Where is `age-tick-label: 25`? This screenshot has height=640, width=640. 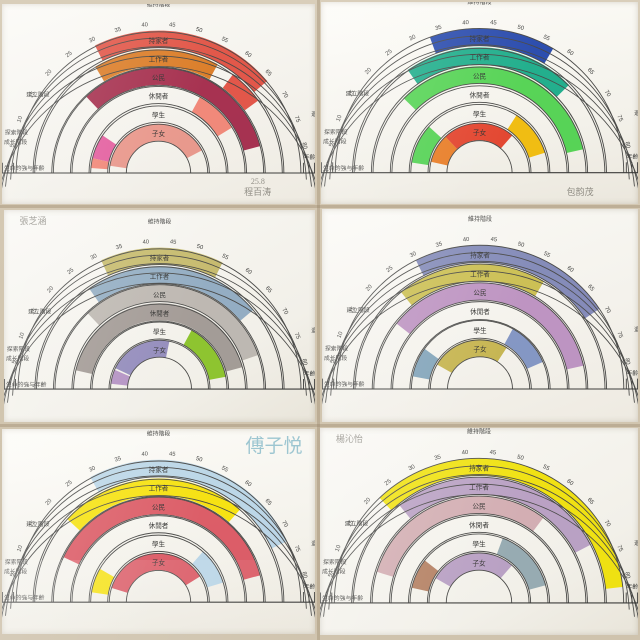 age-tick-label: 25 is located at coordinates (389, 52).